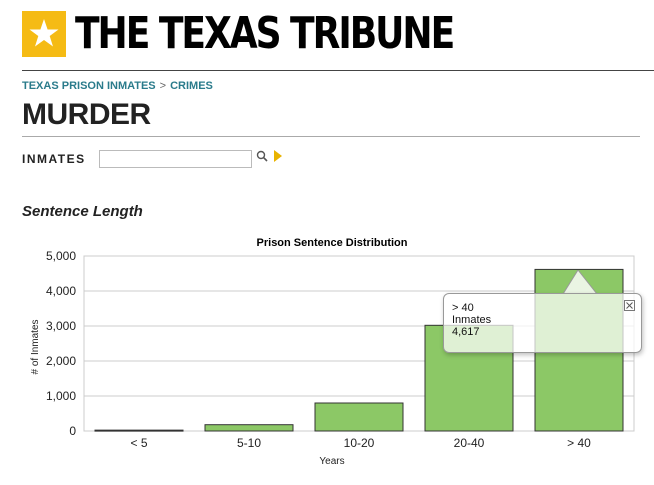  I want to click on breadcrumb: TEXAS PRISON INMATES > CRIMES, so click(117, 86).